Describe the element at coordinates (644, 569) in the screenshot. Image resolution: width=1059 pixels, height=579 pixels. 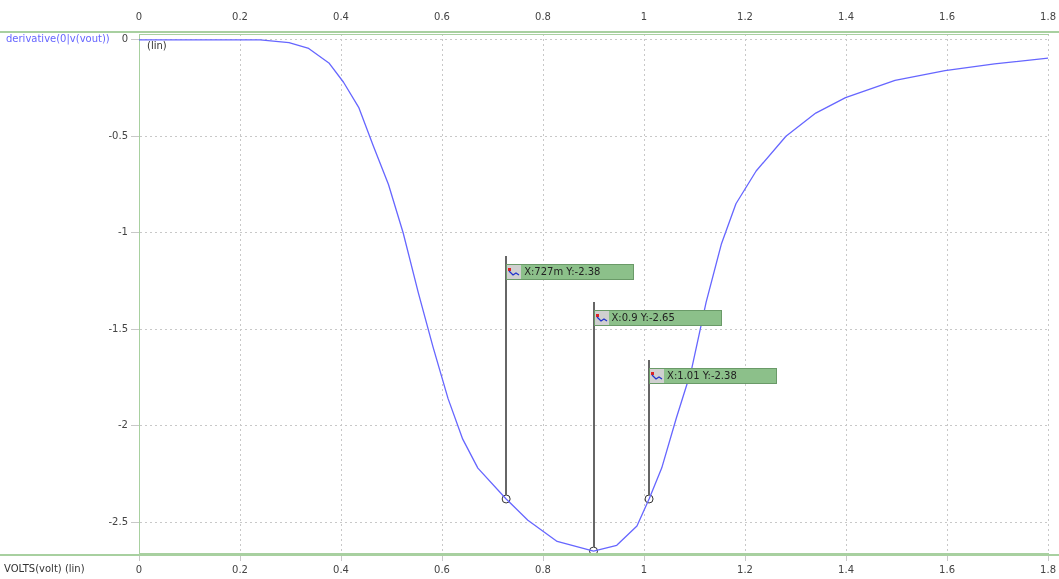
I see `x-tick-label: 1` at that location.